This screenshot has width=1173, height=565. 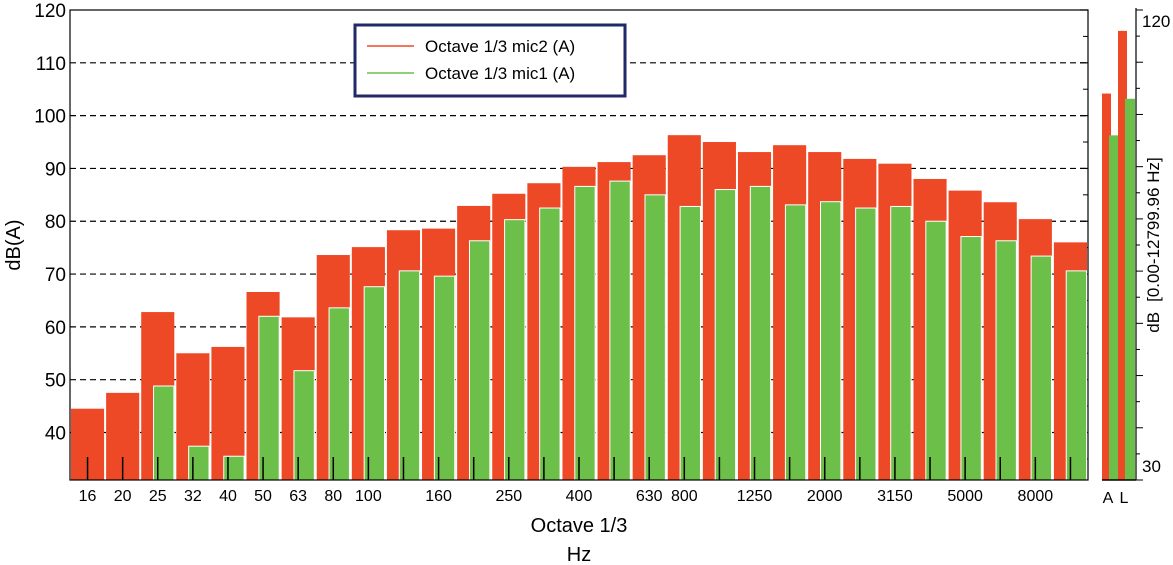 What do you see at coordinates (649, 496) in the screenshot?
I see `x-tick-label: 630` at bounding box center [649, 496].